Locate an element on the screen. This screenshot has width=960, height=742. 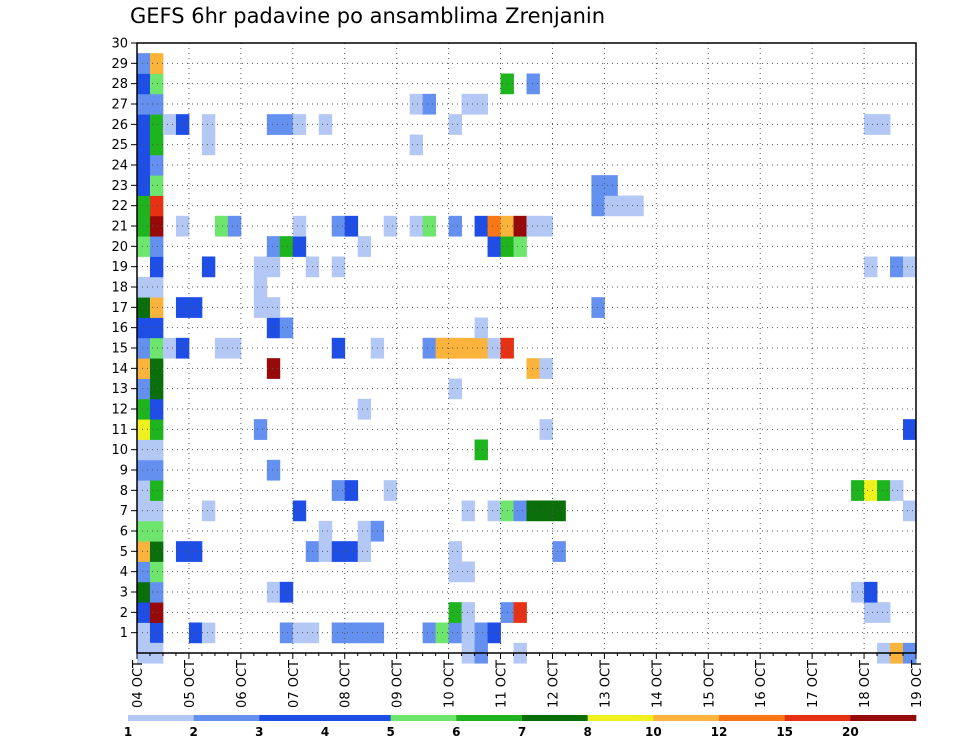
y-tick-label: 12 is located at coordinates (119, 410).